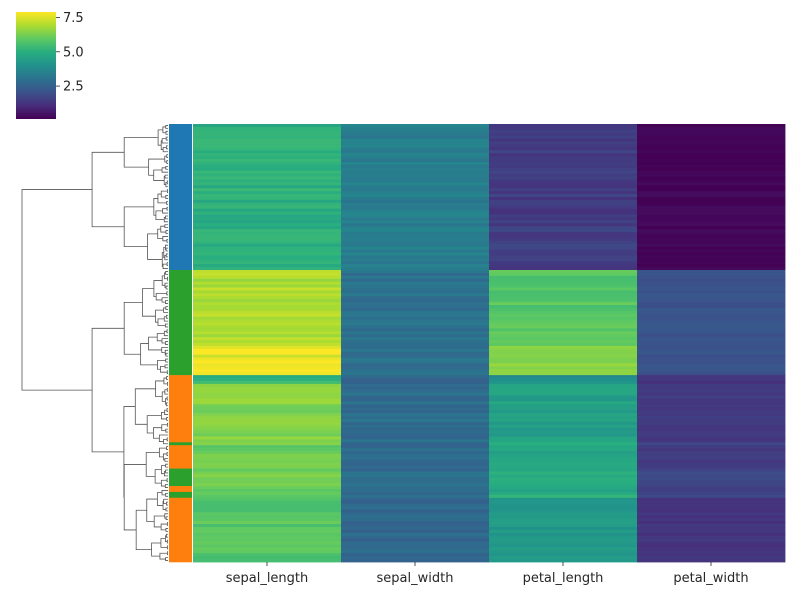  What do you see at coordinates (180, 479) in the screenshot?
I see `row-color-virginica` at bounding box center [180, 479].